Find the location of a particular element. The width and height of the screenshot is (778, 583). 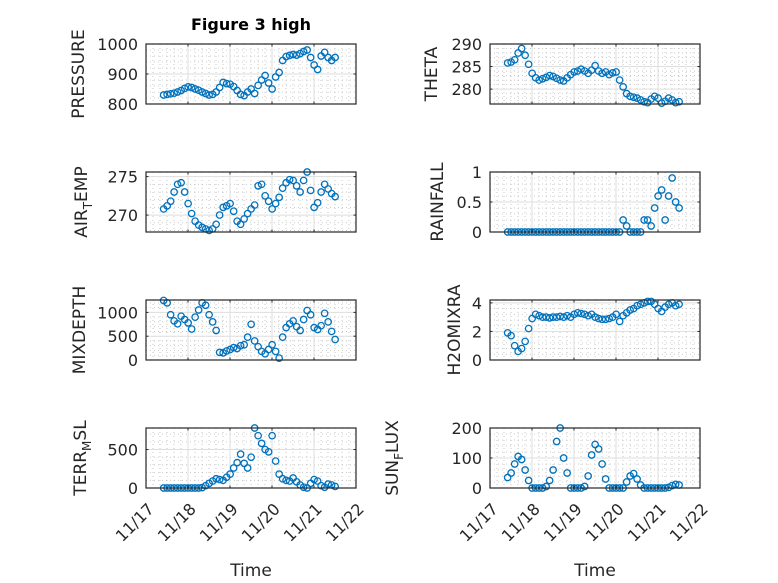

y-tick-label: 280 is located at coordinates (466, 89).